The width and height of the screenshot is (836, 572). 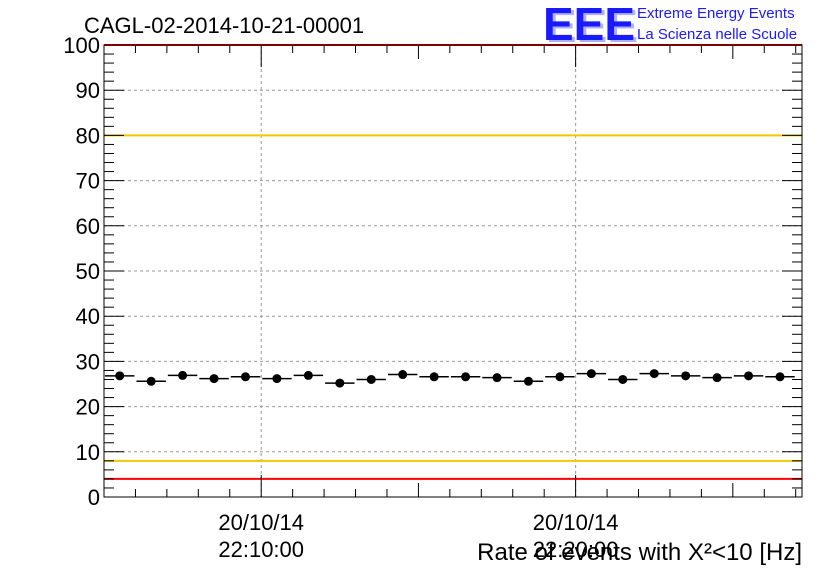 I want to click on y-tick-label: 80, so click(x=88, y=135).